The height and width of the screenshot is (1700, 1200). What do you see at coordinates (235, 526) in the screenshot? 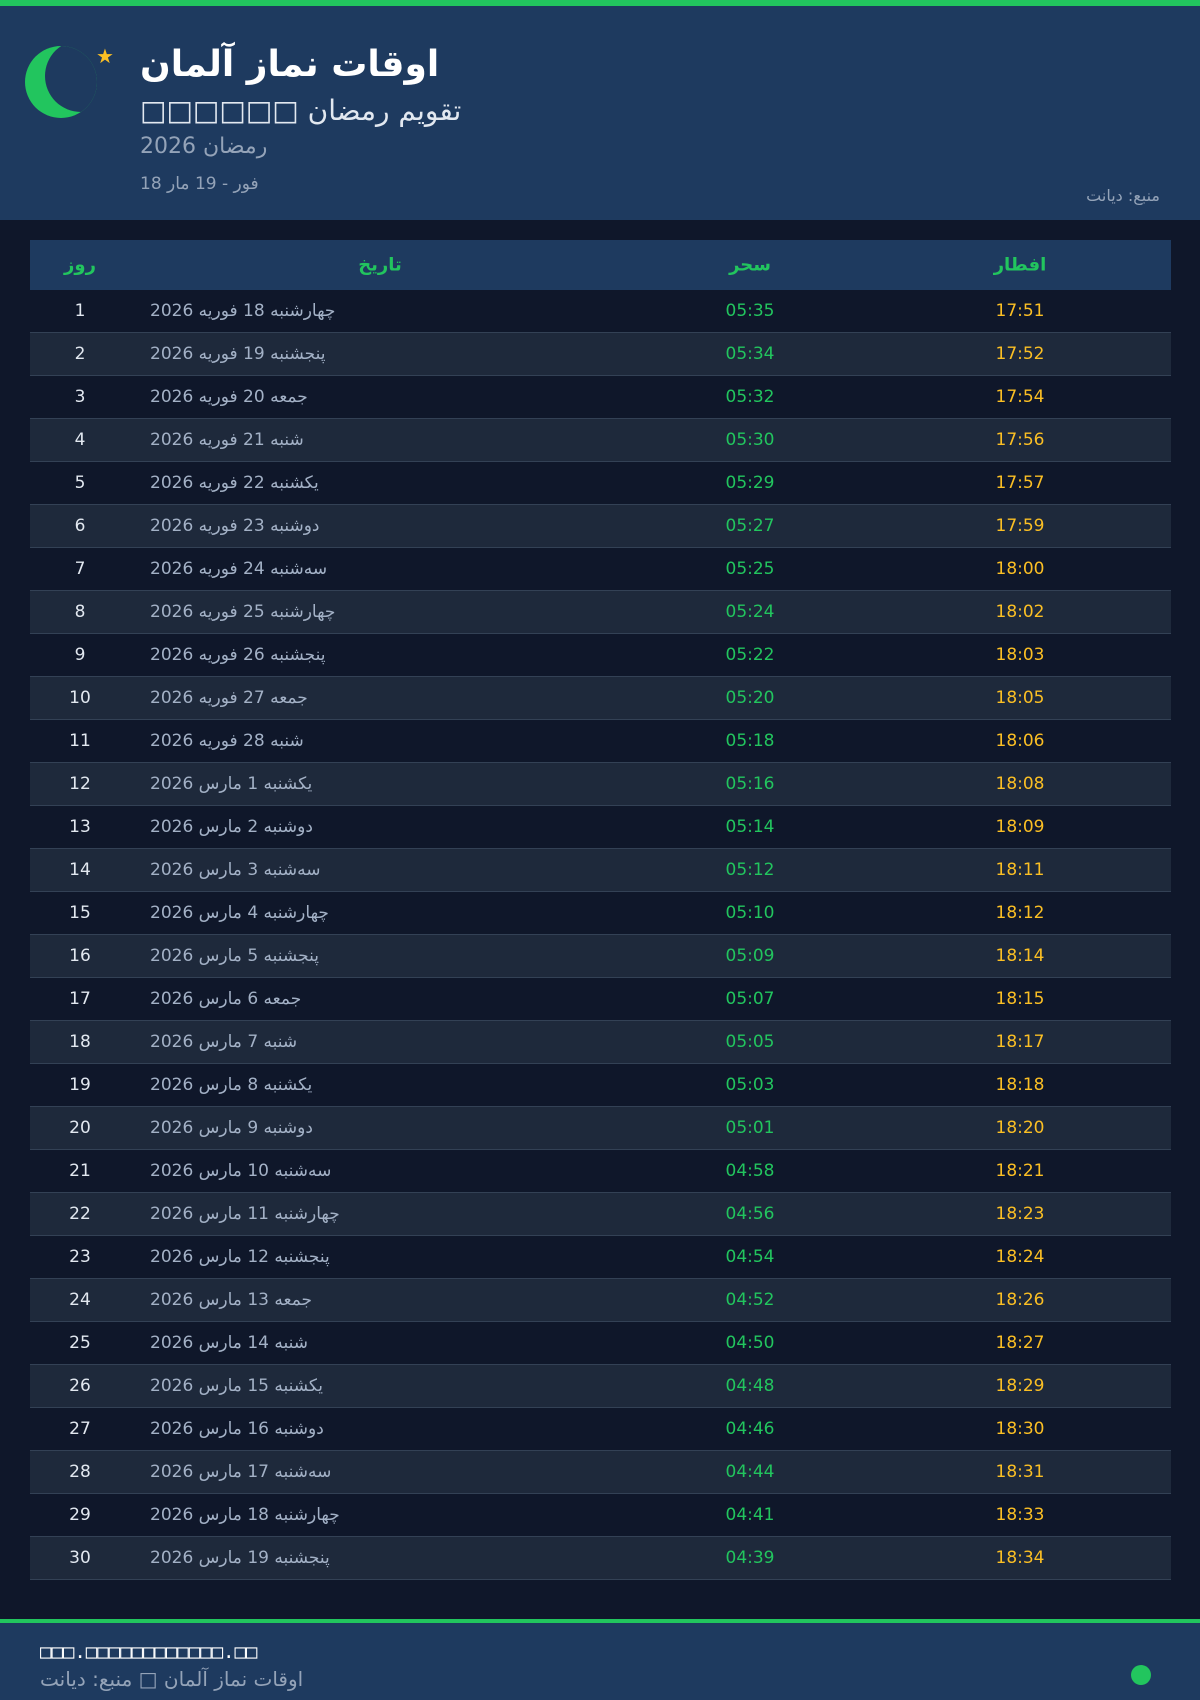
I see `date-cell: دوشنبه 23 فوریه 2026` at bounding box center [235, 526].